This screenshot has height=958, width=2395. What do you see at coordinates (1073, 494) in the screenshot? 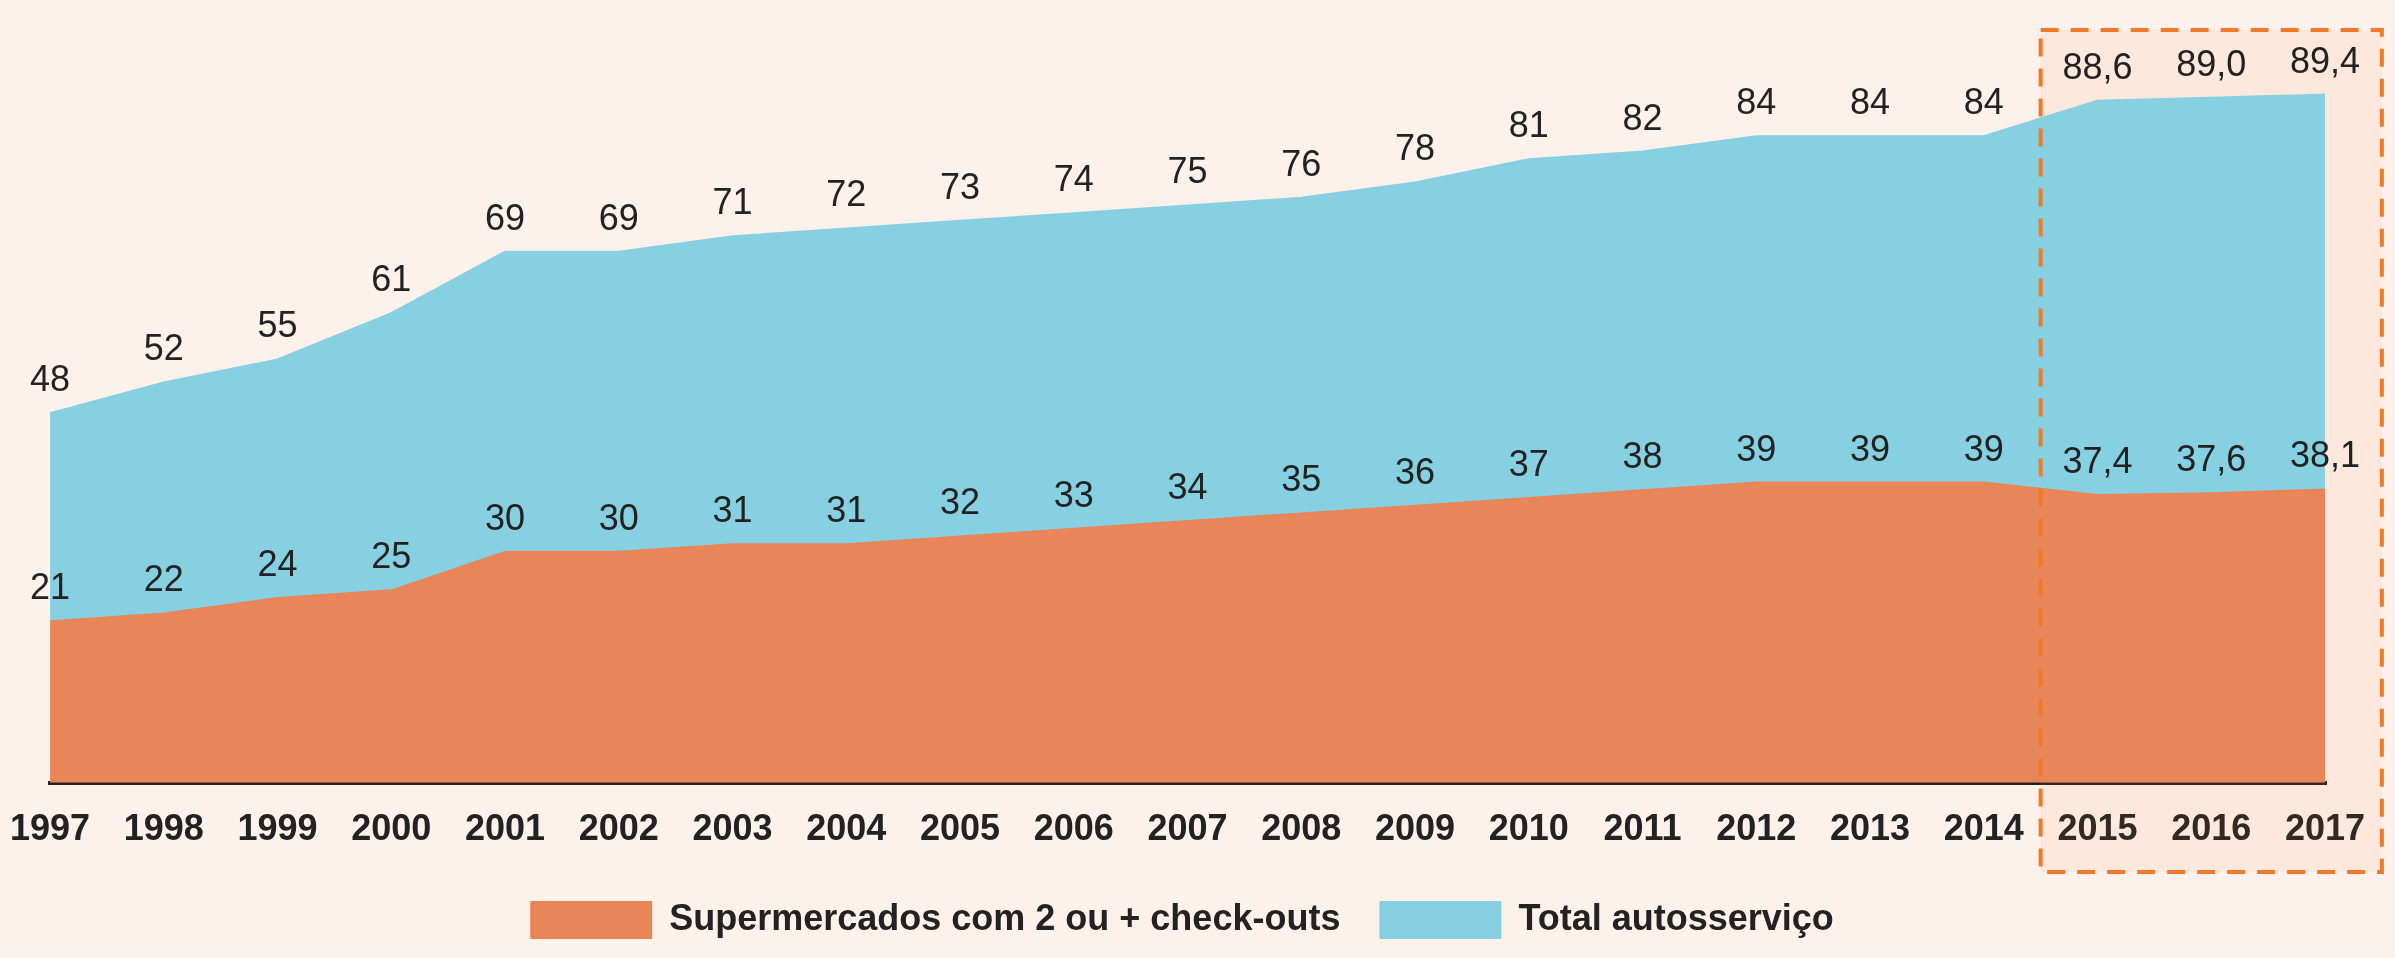
I see `data-label: 33` at bounding box center [1073, 494].